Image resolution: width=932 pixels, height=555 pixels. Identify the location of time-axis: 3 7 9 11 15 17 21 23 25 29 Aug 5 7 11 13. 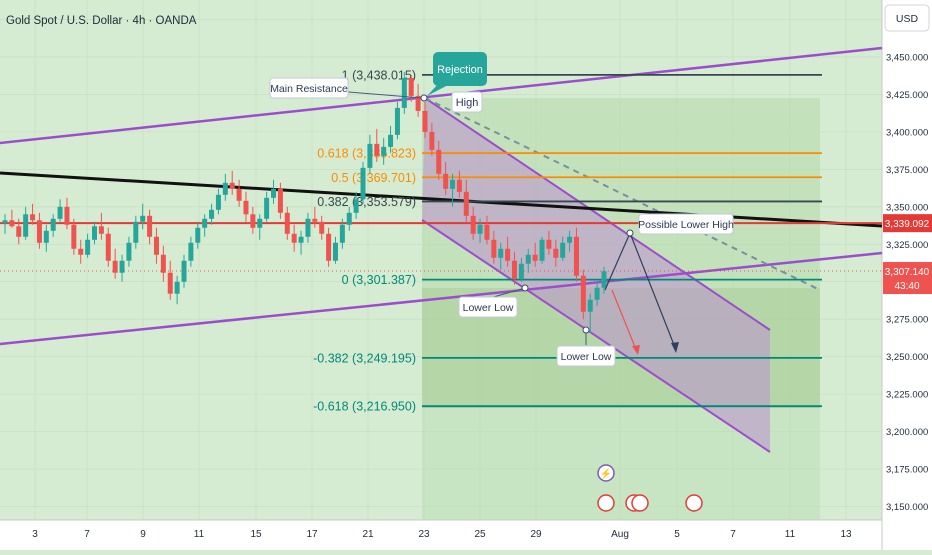
(442, 534).